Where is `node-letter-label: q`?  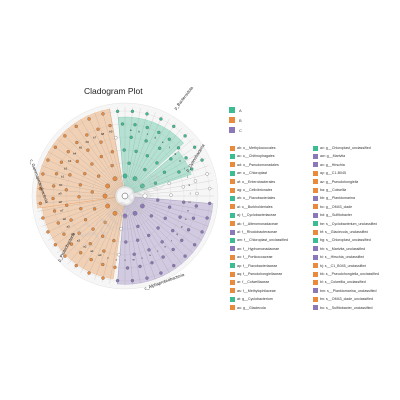
node-letter-label: q is located at coordinates (177, 234).